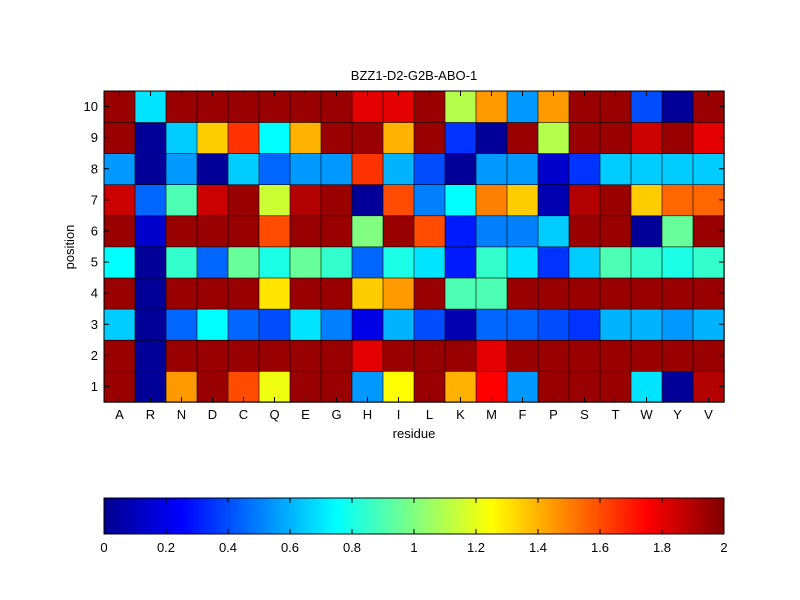 This screenshot has height=600, width=800. I want to click on colorbar-tick-label: 0, so click(103, 547).